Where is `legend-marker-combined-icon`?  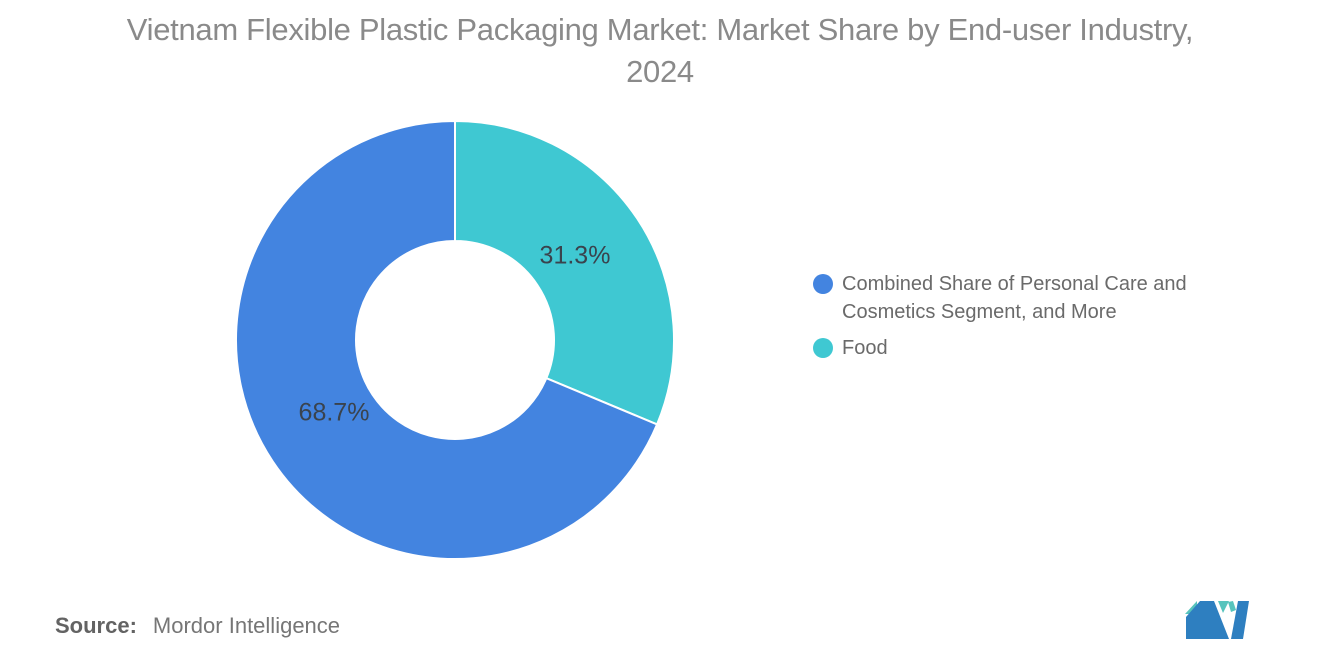
legend-marker-combined-icon is located at coordinates (823, 284).